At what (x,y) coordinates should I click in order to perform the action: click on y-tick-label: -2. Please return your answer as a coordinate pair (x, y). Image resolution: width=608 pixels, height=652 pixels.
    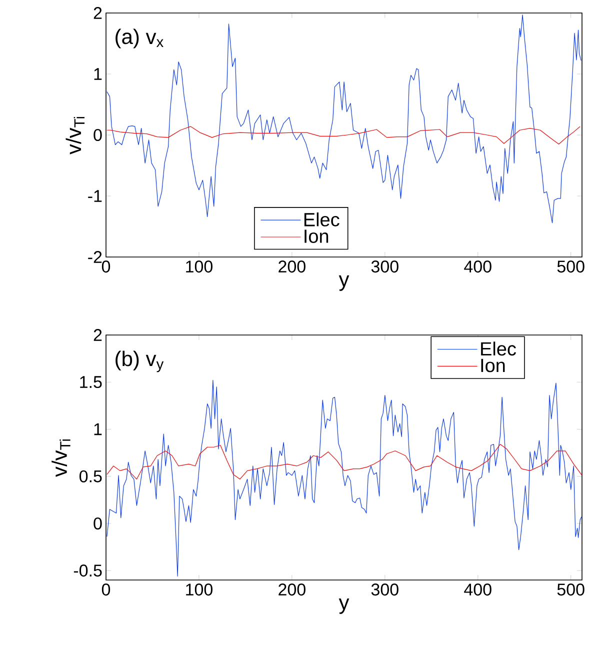
    Looking at the image, I should click on (95, 257).